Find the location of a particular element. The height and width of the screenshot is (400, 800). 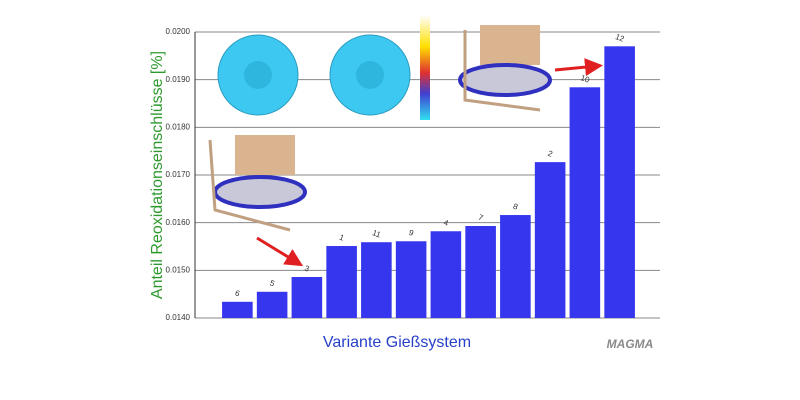

bar-category-label: 10 is located at coordinates (585, 79).